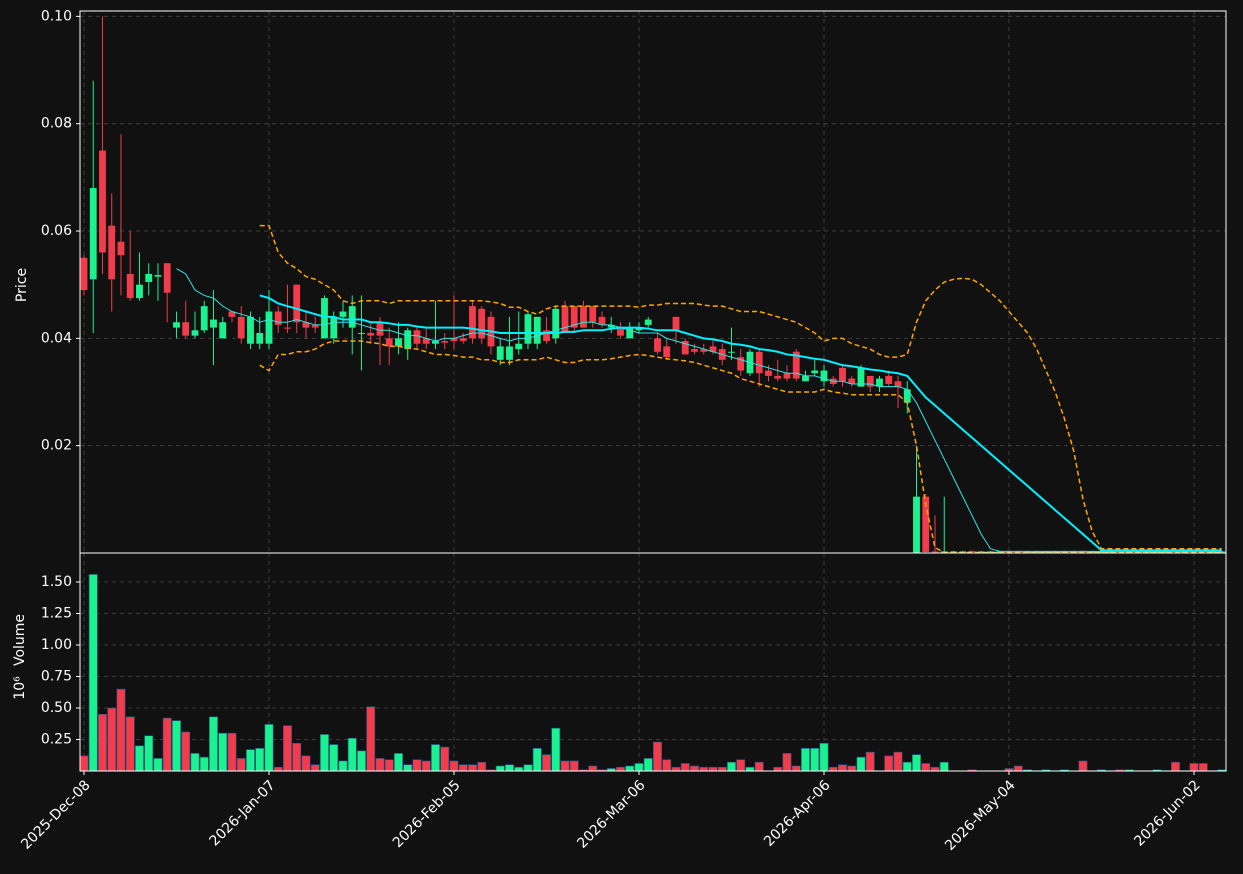 Image resolution: width=1243 pixels, height=874 pixels. Describe the element at coordinates (56, 338) in the screenshot. I see `y-tick-label: 0.04` at that location.